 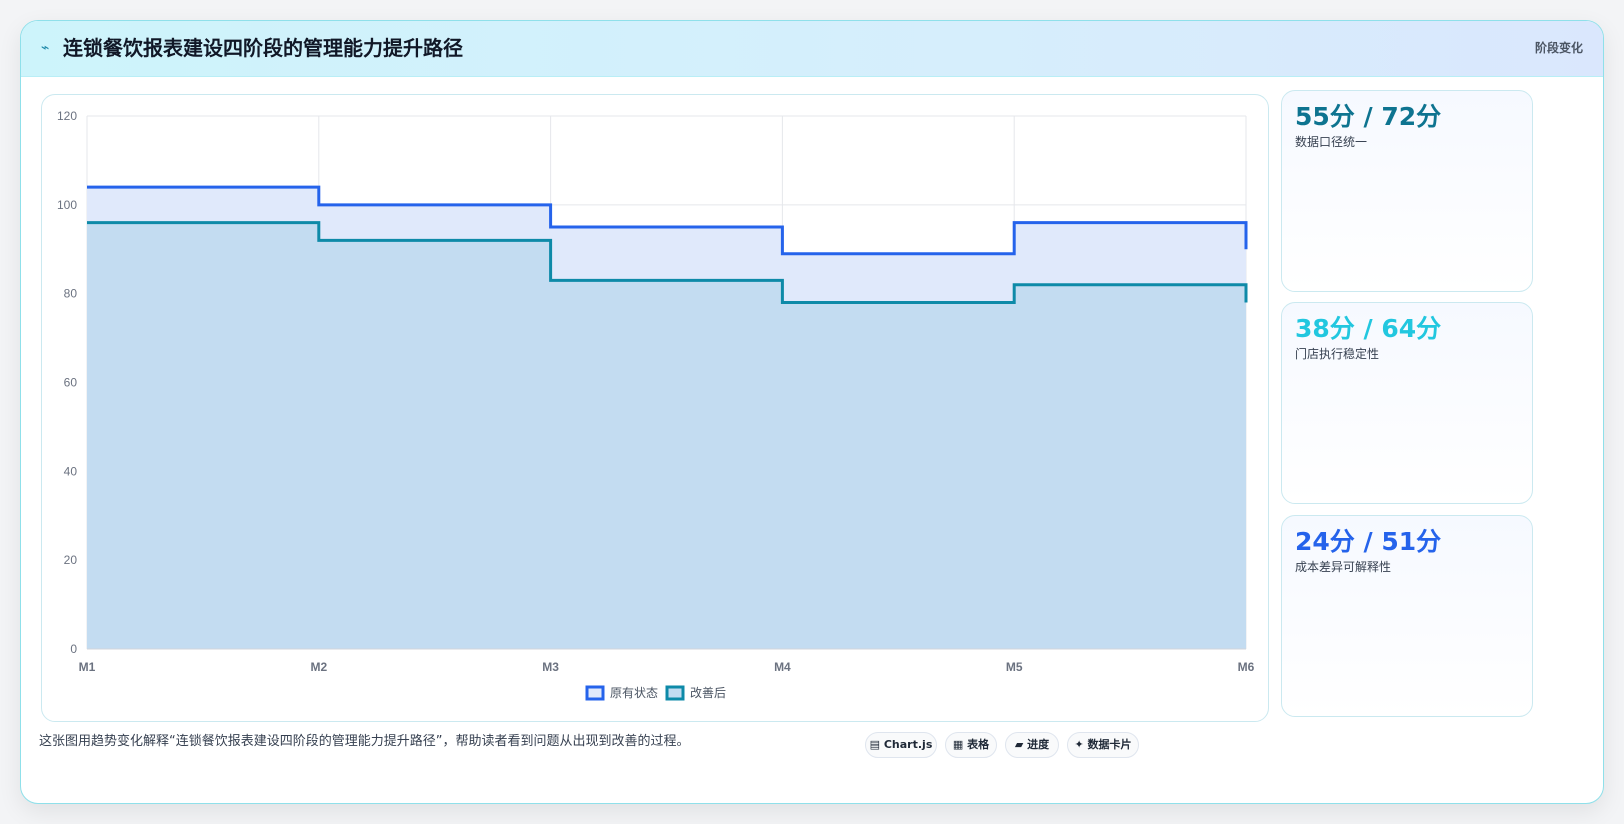 I want to click on stage-change-badge: 阶段变化, so click(x=1558, y=48).